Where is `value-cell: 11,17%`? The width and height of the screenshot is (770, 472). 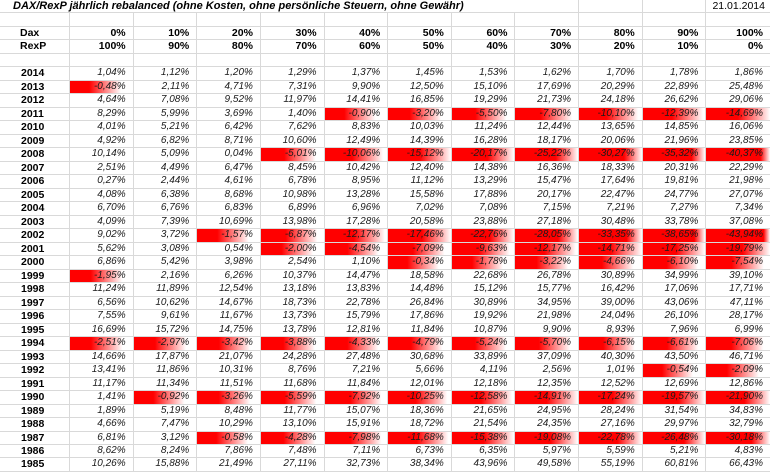 value-cell: 11,17% is located at coordinates (102, 384).